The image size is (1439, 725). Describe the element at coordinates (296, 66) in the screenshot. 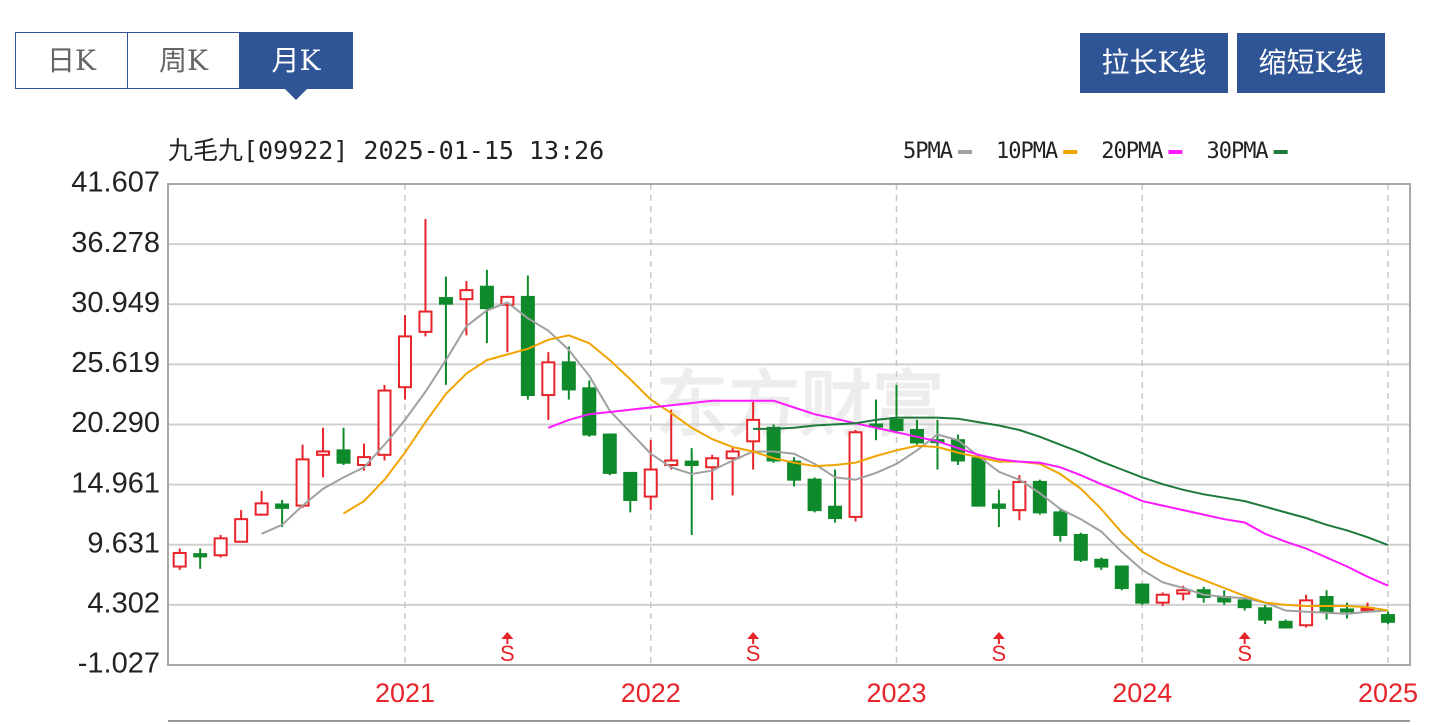

I see `period-tab: 月K` at that location.